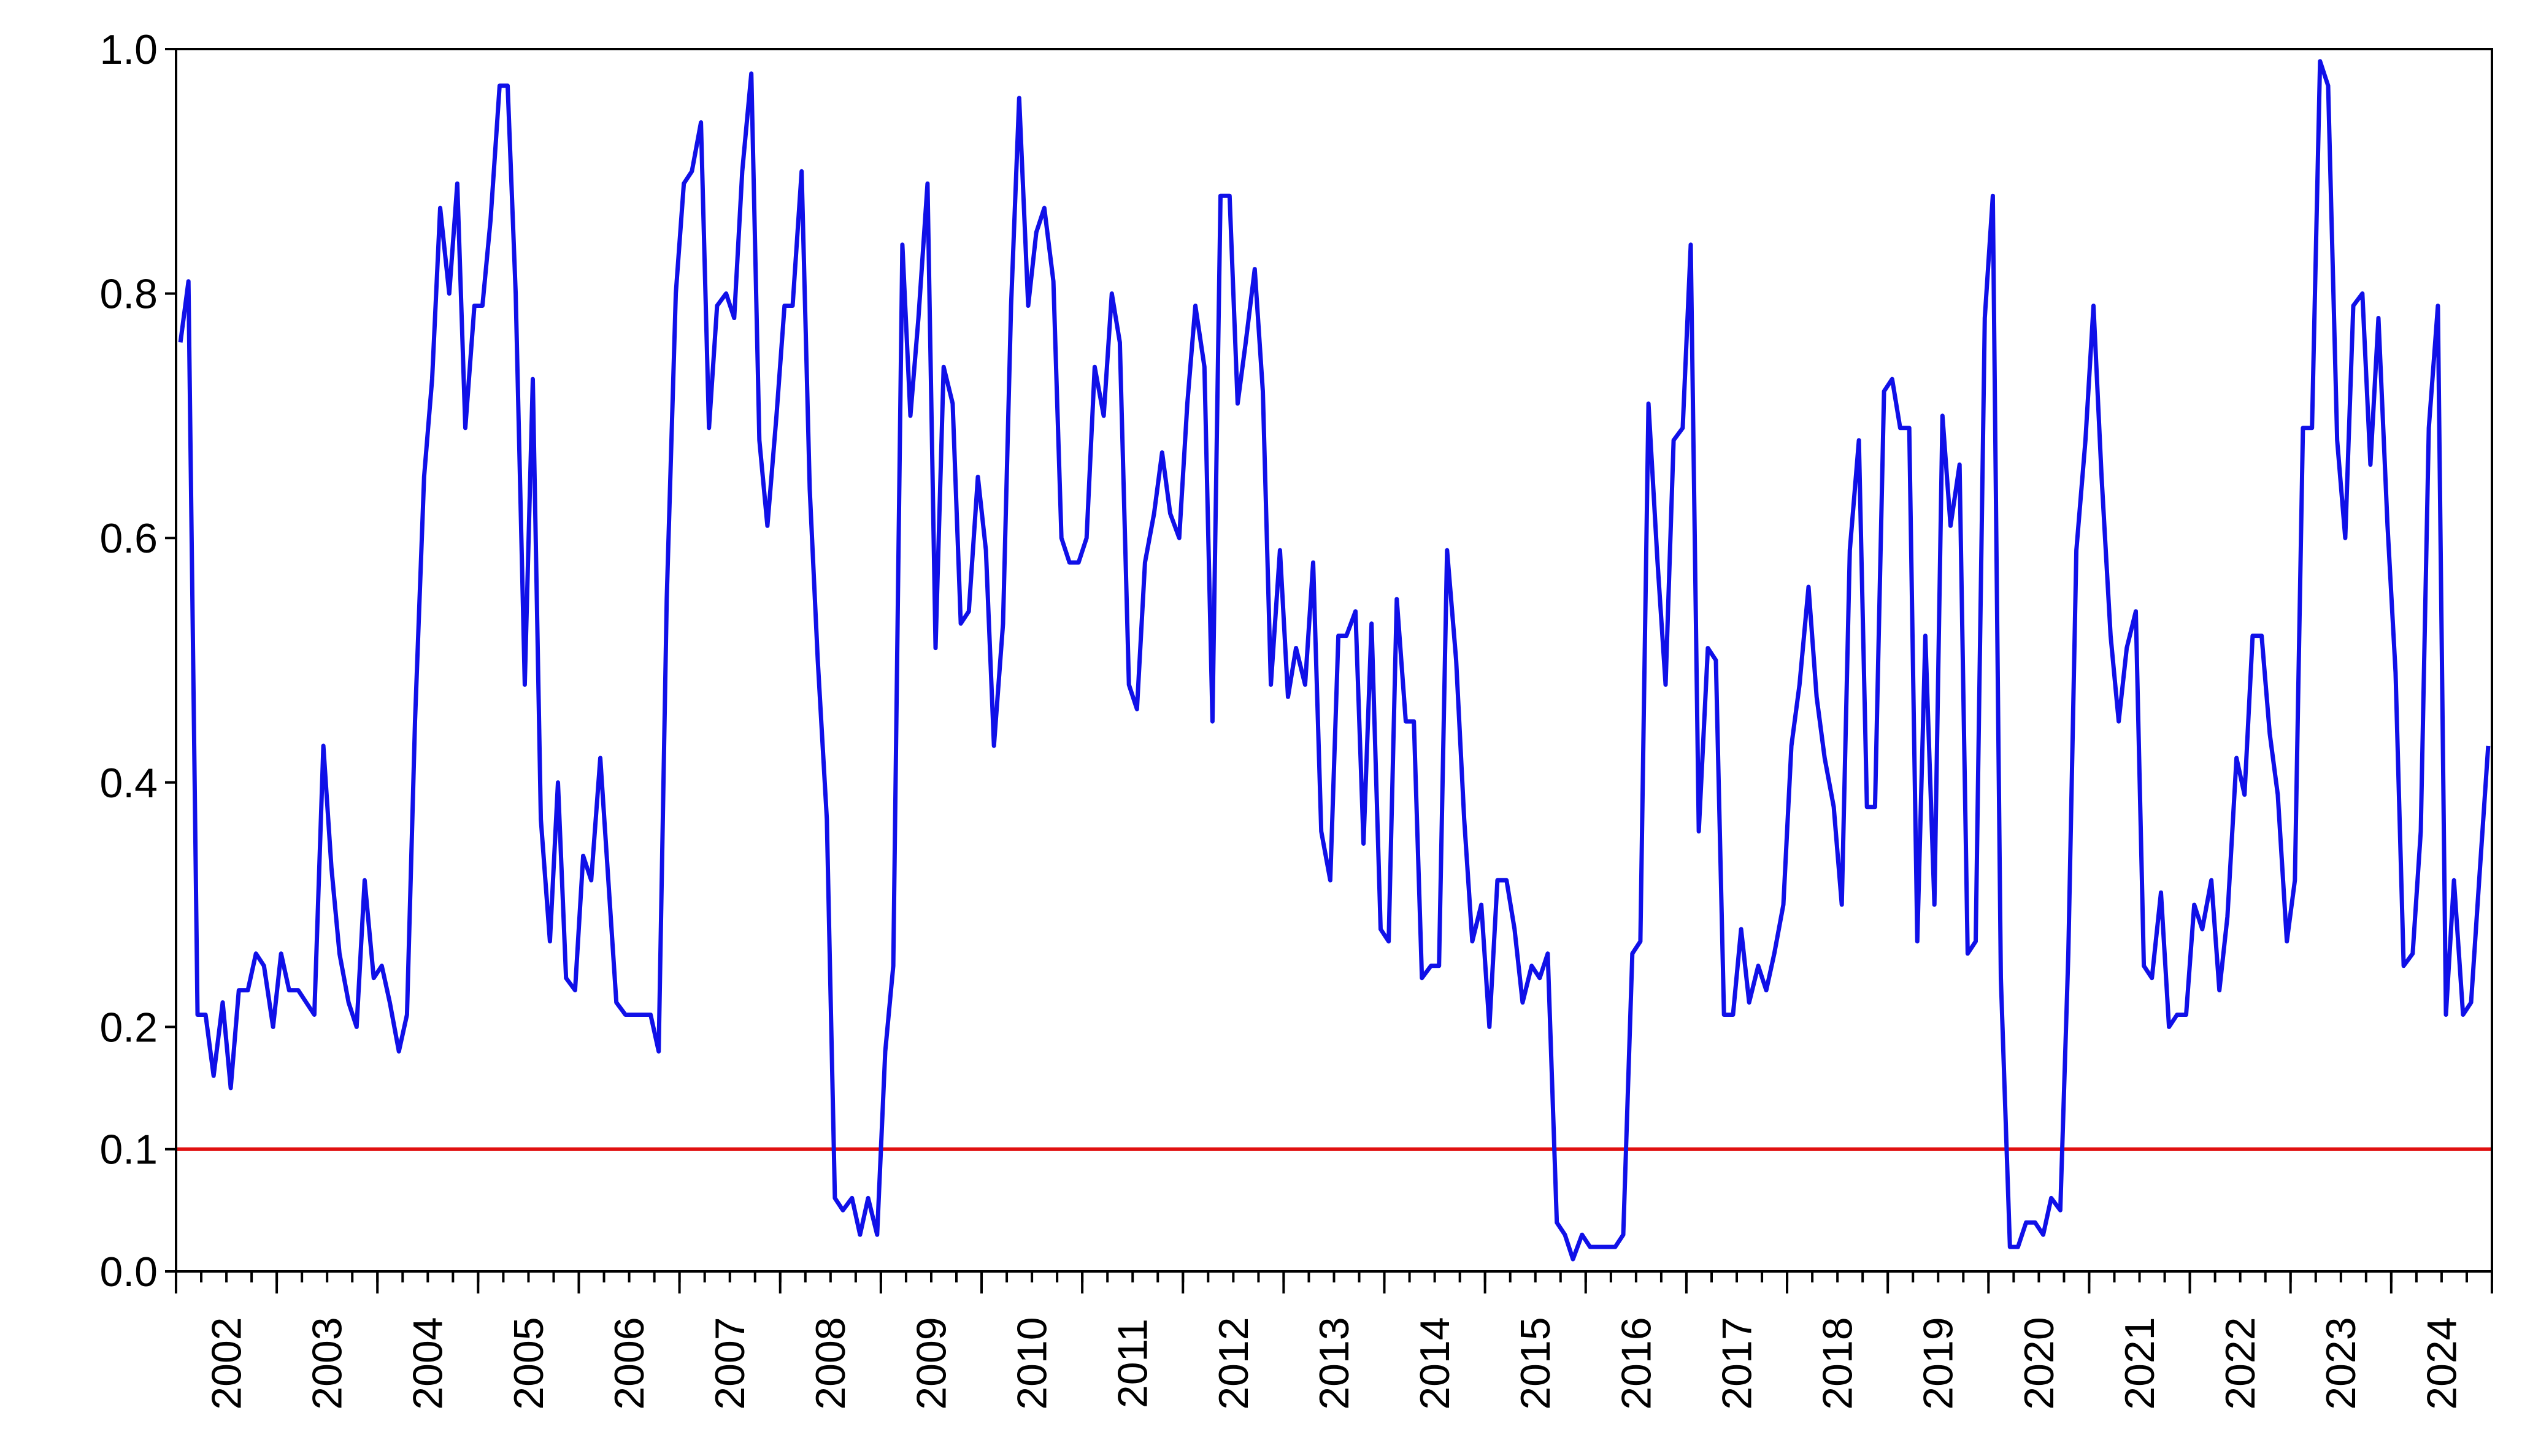 The image size is (2522, 1456). I want to click on x-tick-label: 2019, so click(1938, 1363).